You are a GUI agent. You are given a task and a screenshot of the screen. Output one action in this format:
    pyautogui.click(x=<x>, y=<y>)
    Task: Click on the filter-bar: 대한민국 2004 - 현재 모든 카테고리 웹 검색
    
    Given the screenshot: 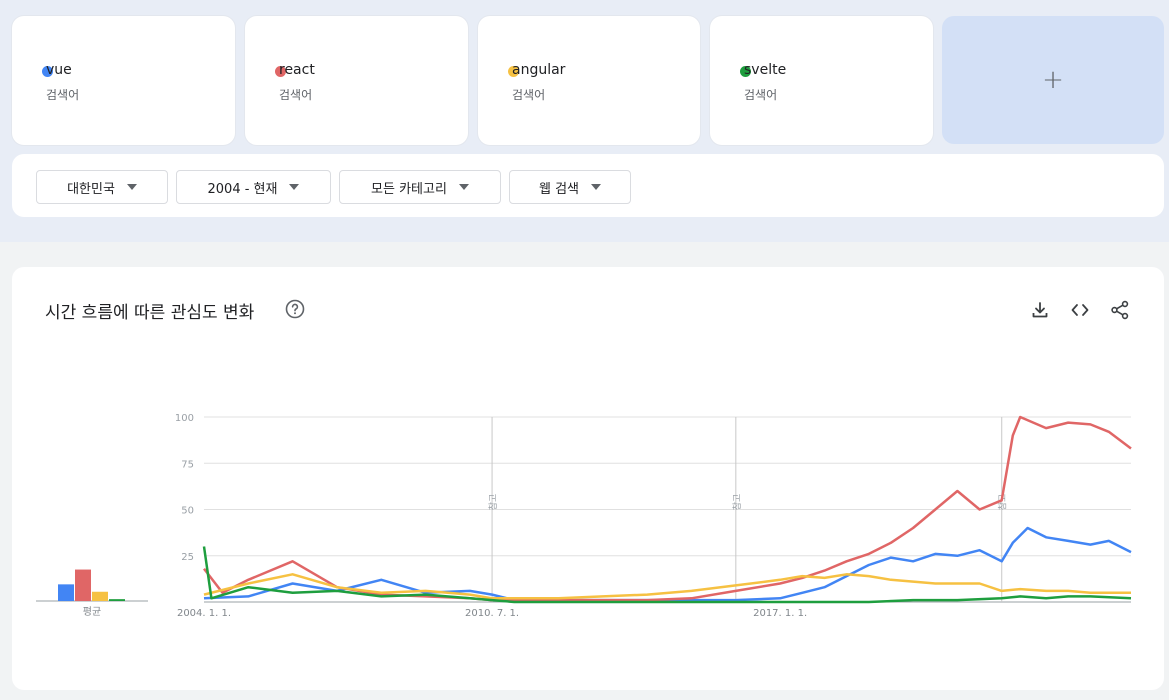 What is the action you would take?
    pyautogui.click(x=588, y=185)
    